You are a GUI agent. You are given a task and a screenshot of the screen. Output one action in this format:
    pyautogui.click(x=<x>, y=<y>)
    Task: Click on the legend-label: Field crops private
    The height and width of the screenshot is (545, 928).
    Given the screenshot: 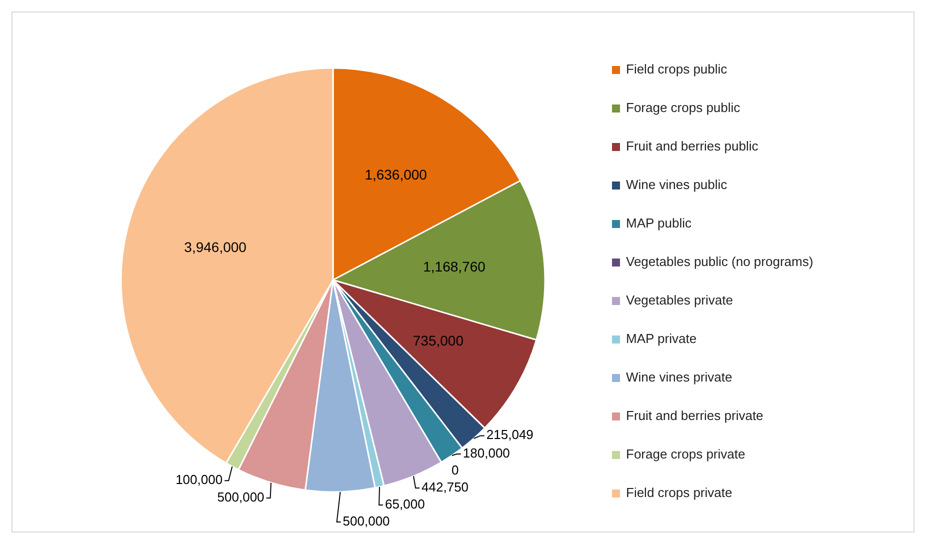 What is the action you would take?
    pyautogui.click(x=679, y=492)
    